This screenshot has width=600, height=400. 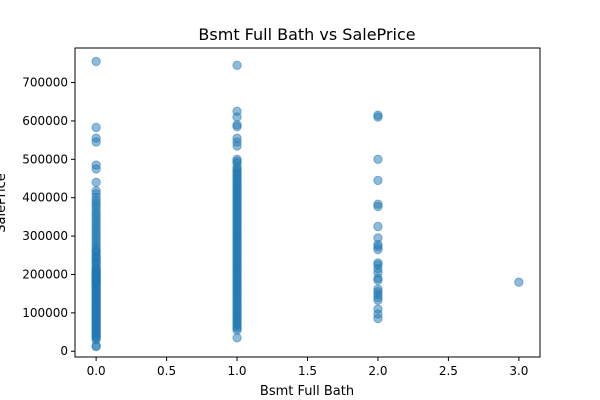 What do you see at coordinates (307, 371) in the screenshot?
I see `x-tick-label: 1.5` at bounding box center [307, 371].